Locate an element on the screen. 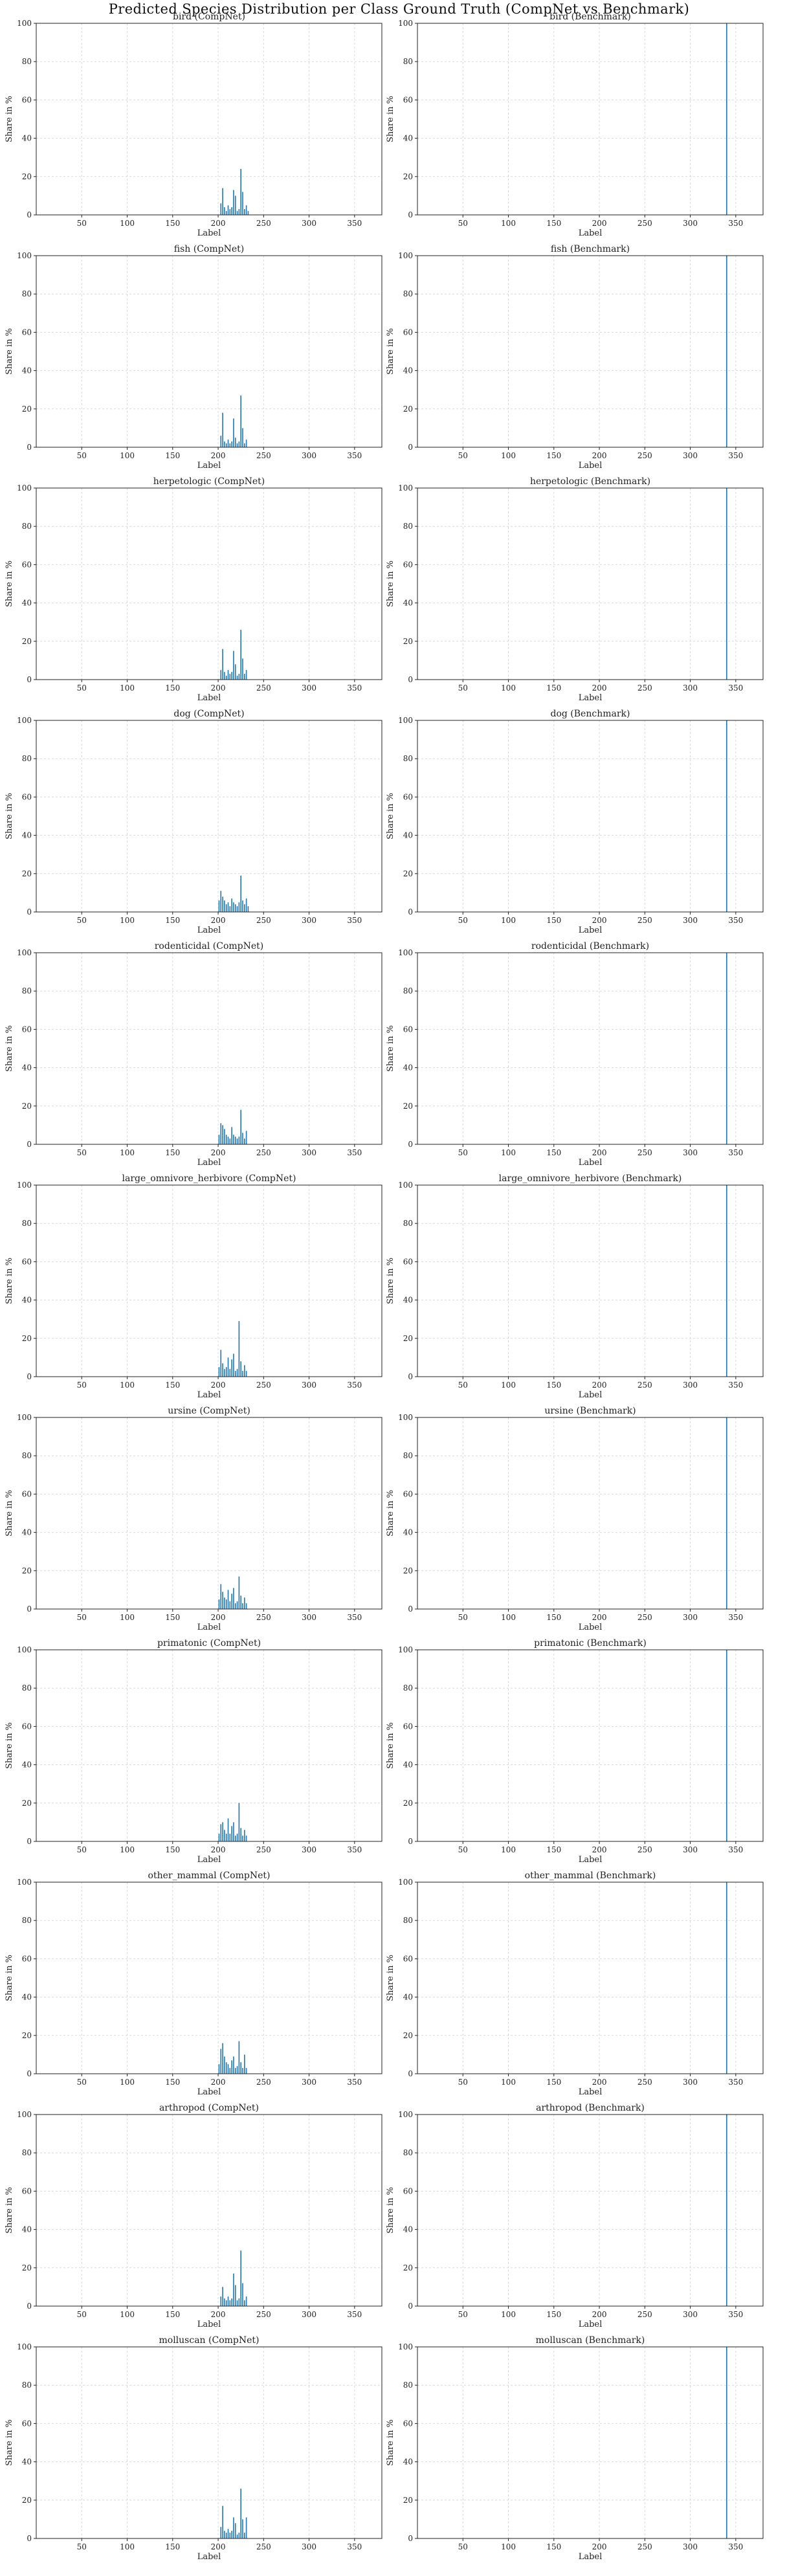  chart-title: herpetologic (CompNet) is located at coordinates (209, 481).